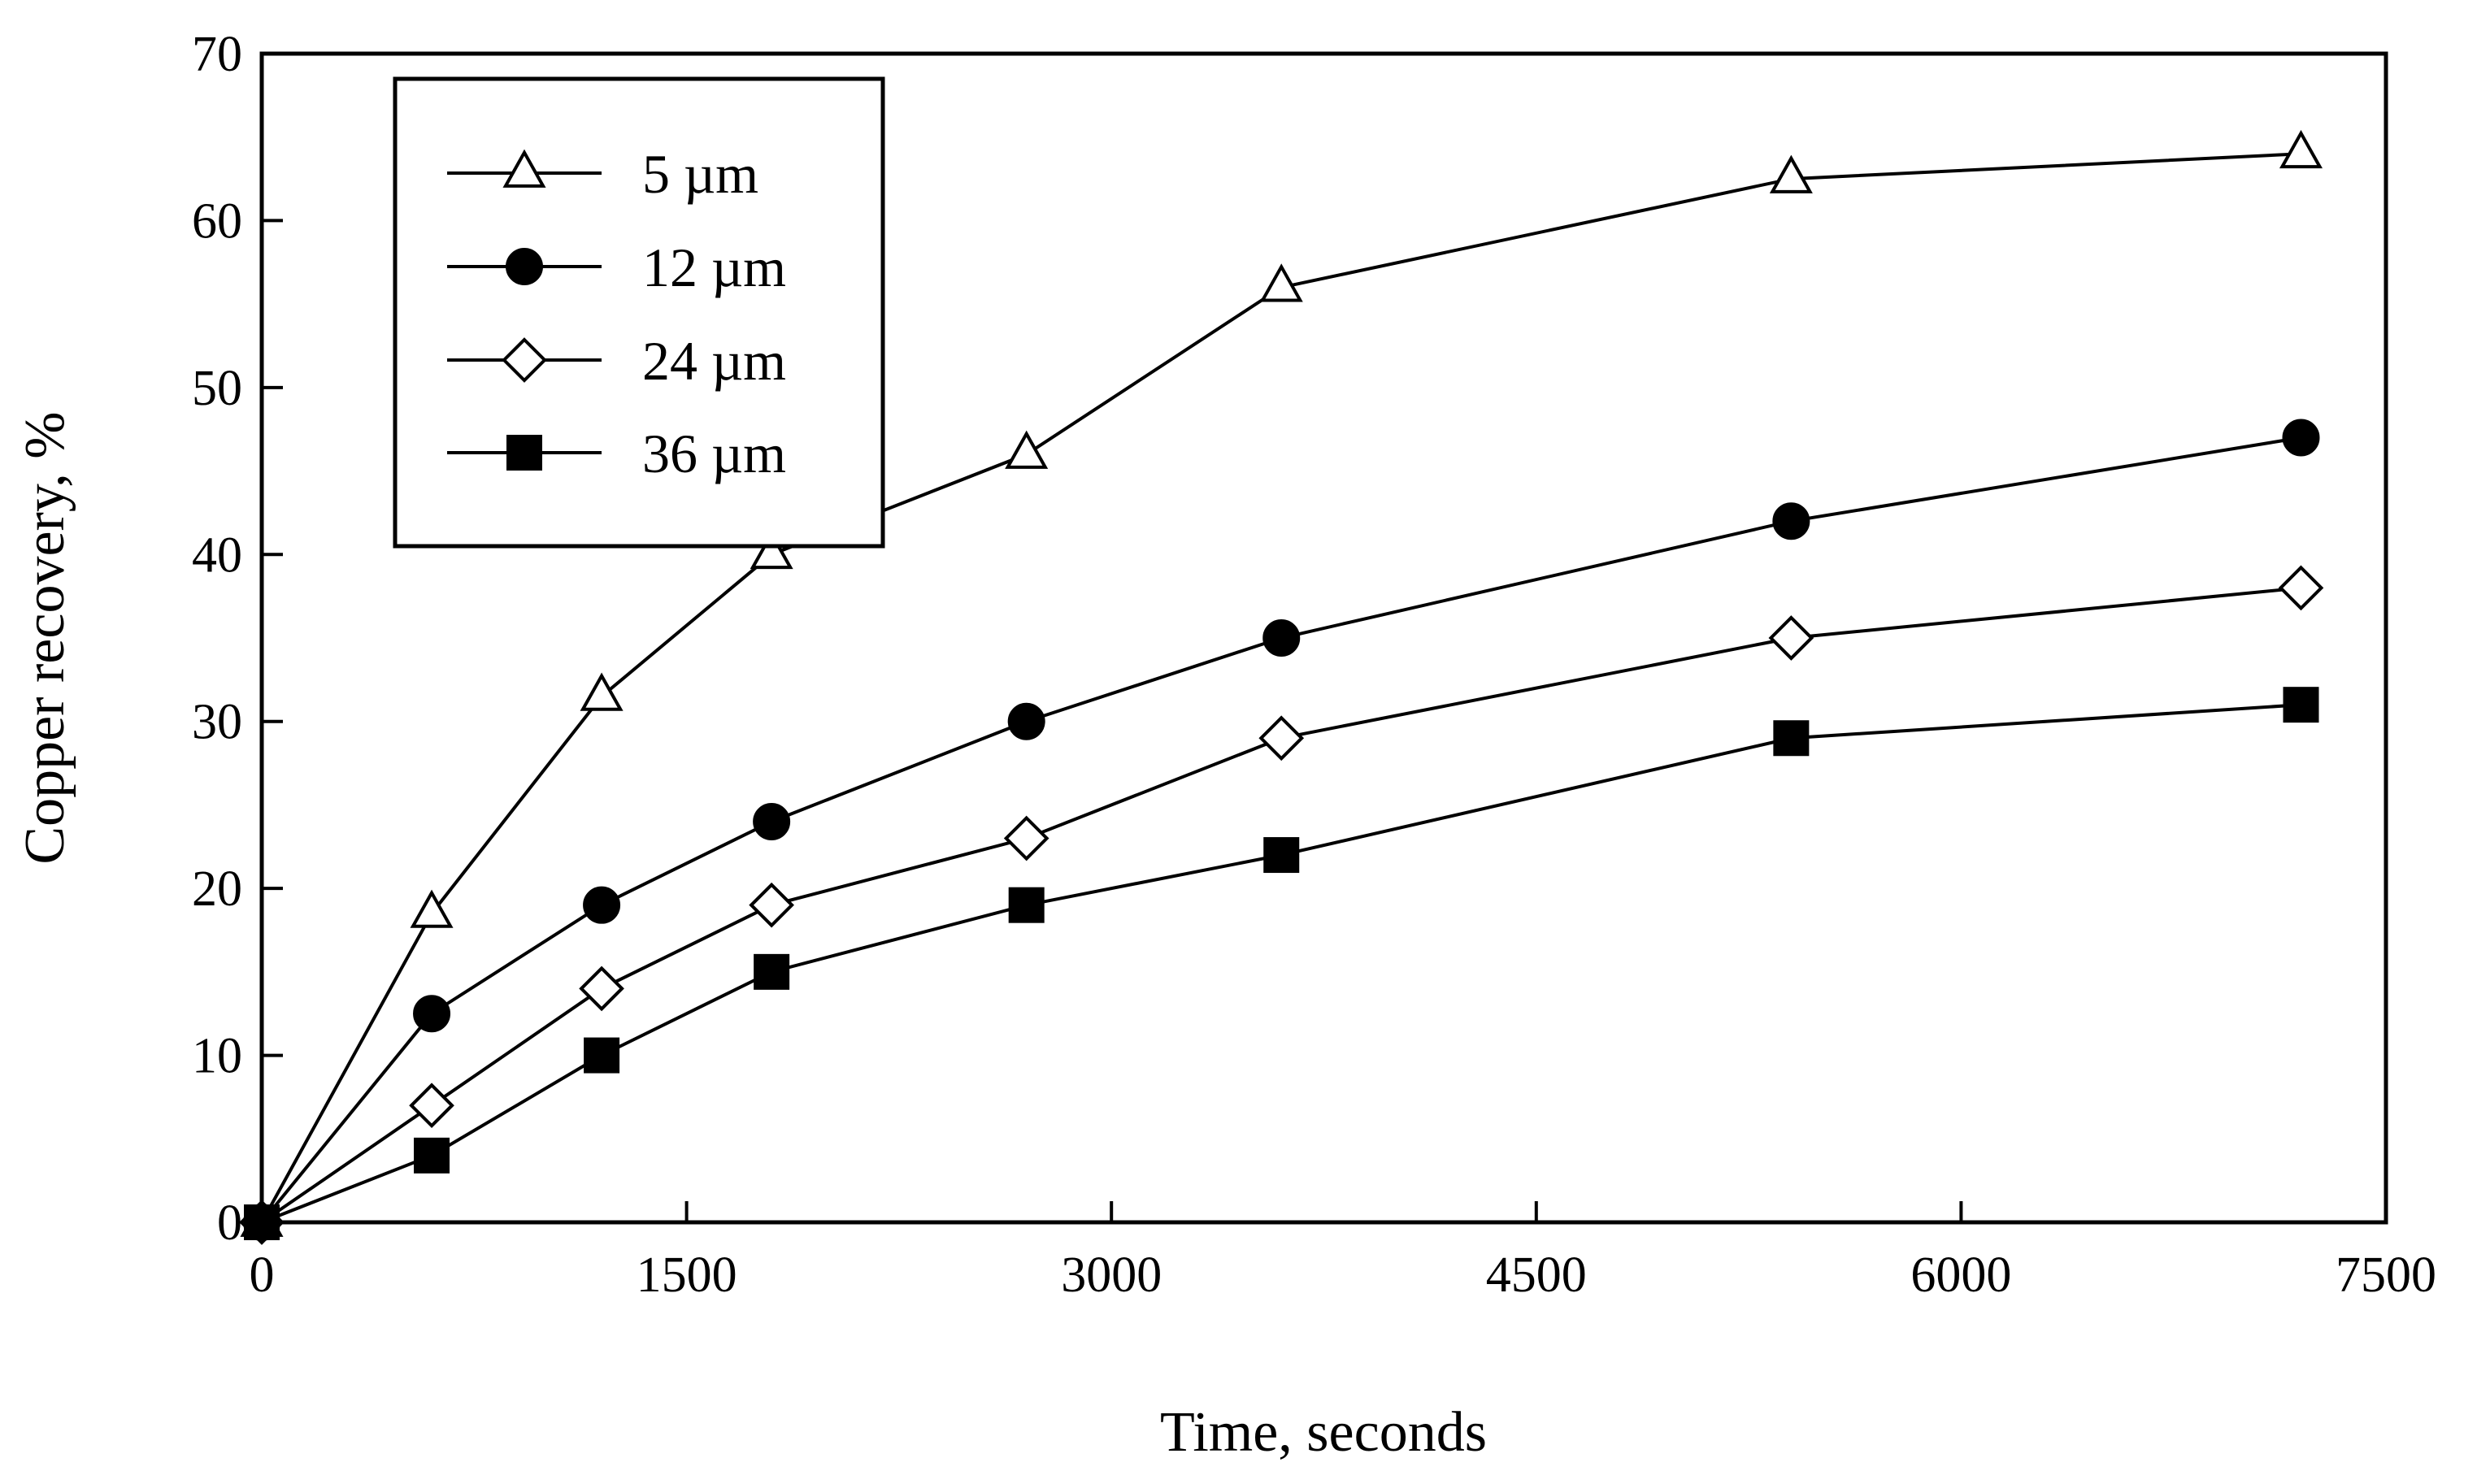 This screenshot has height=1484, width=2477. I want to click on y-tick-label: 10, so click(217, 1056).